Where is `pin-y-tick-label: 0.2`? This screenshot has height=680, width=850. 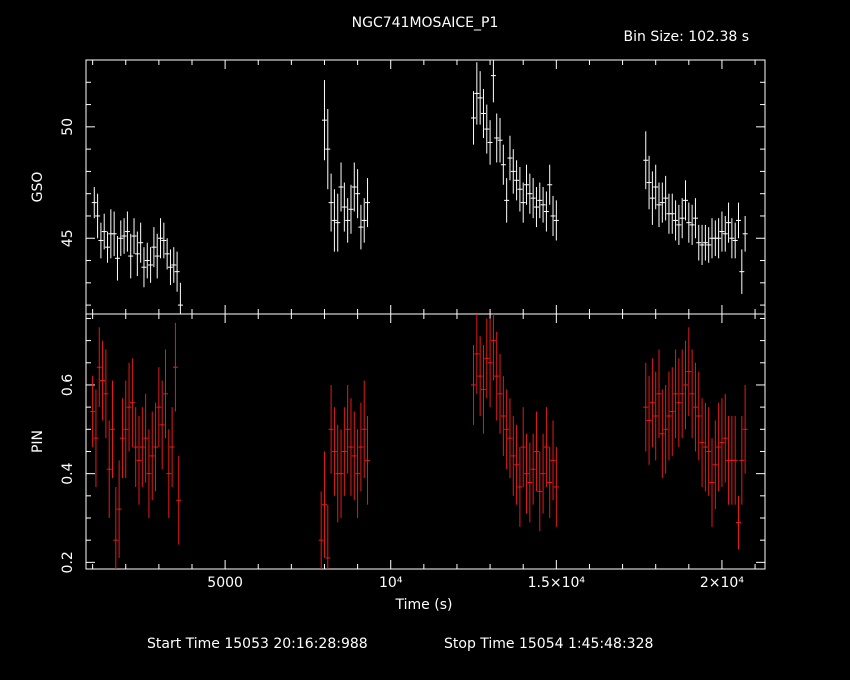
pin-y-tick-label: 0.2 is located at coordinates (68, 562).